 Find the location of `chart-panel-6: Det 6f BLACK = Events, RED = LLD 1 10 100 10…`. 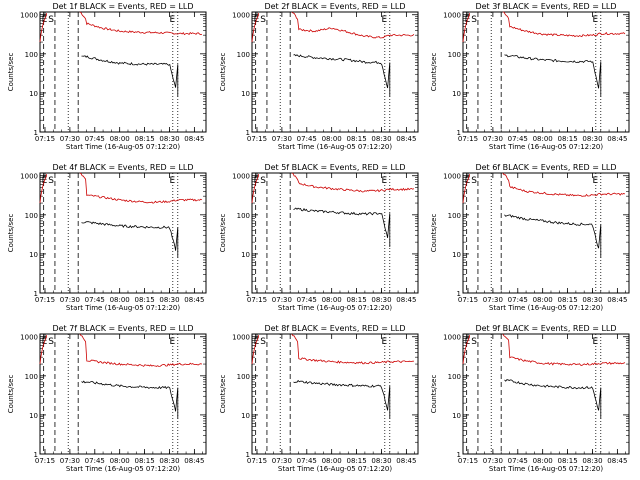

chart-panel-6: Det 6f BLACK = Events, RED = LLD 1 10 100 10… is located at coordinates (530, 237).